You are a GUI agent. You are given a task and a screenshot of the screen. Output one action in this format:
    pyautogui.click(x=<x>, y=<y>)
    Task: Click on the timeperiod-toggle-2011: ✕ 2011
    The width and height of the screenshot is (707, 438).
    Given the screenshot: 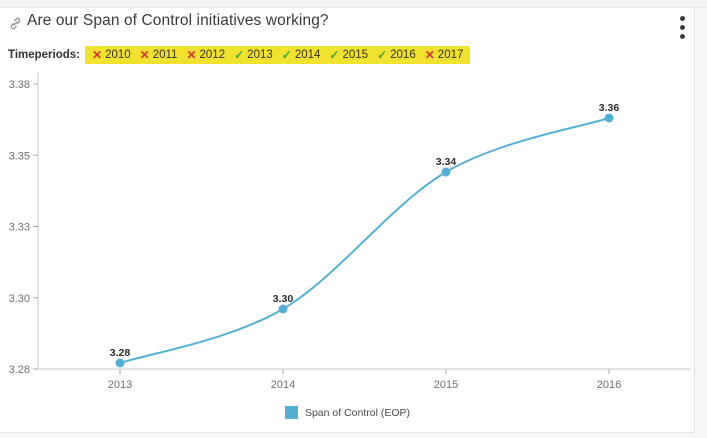 What is the action you would take?
    pyautogui.click(x=159, y=55)
    